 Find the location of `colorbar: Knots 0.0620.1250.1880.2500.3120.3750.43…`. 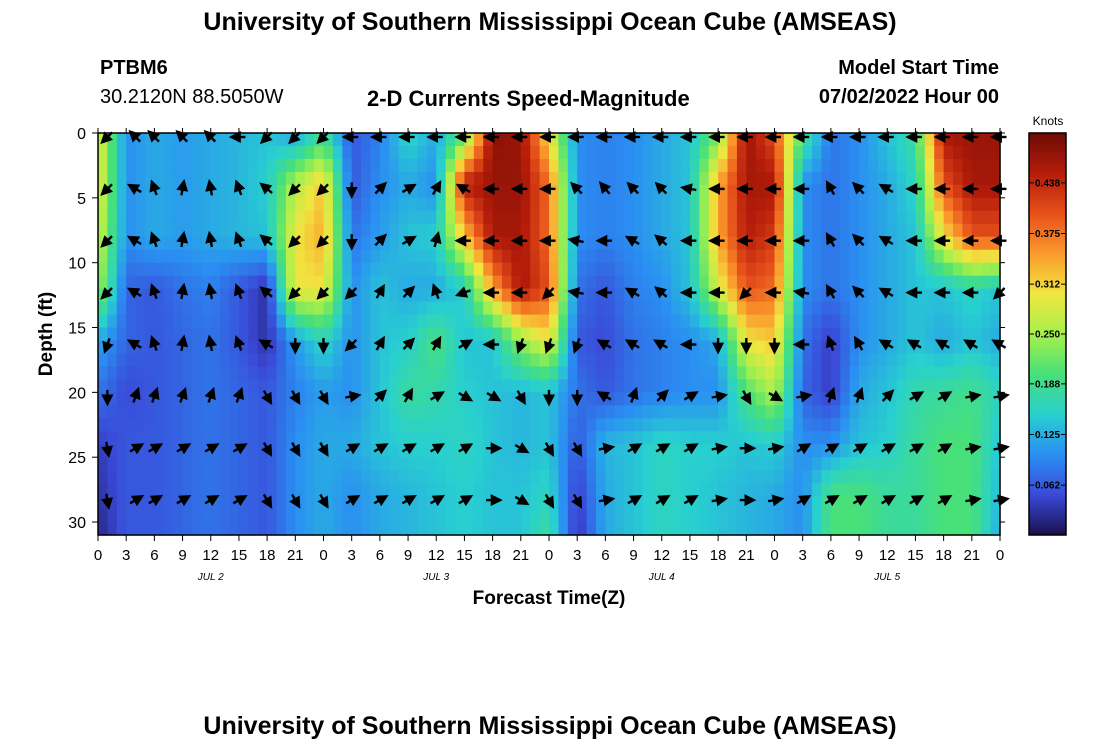

colorbar: Knots 0.0620.1250.1880.2500.3120.3750.43… is located at coordinates (1047, 325).